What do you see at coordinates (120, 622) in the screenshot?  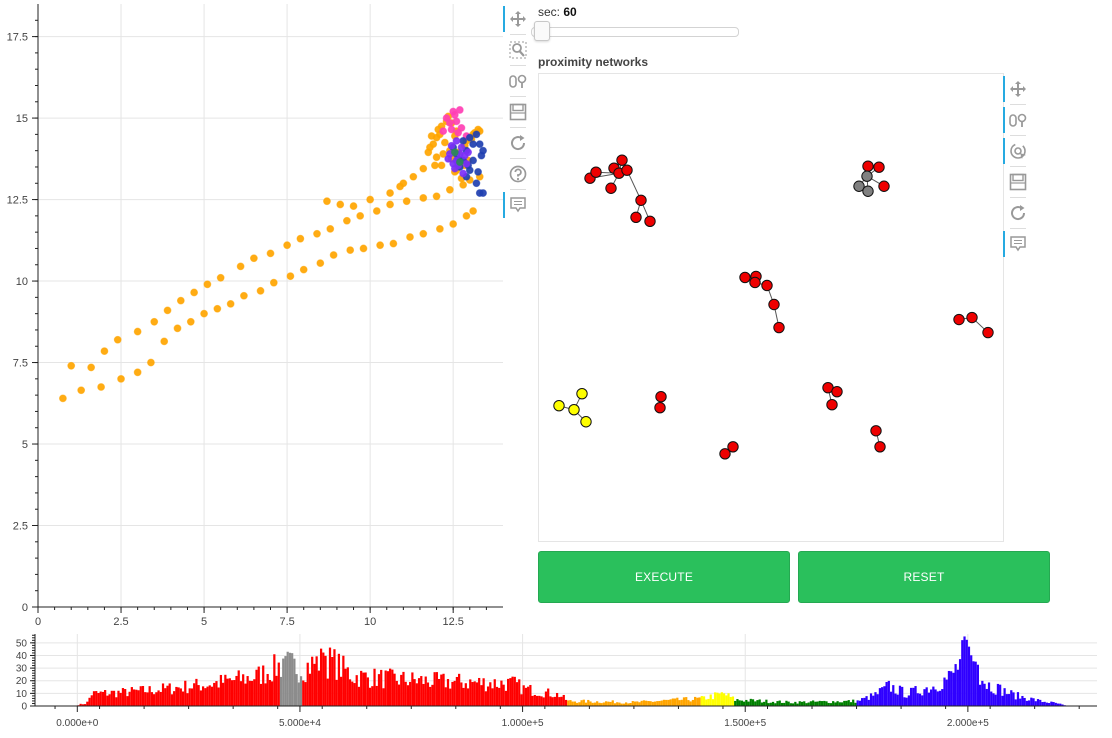 I see `x-tick-label: 2.5` at bounding box center [120, 622].